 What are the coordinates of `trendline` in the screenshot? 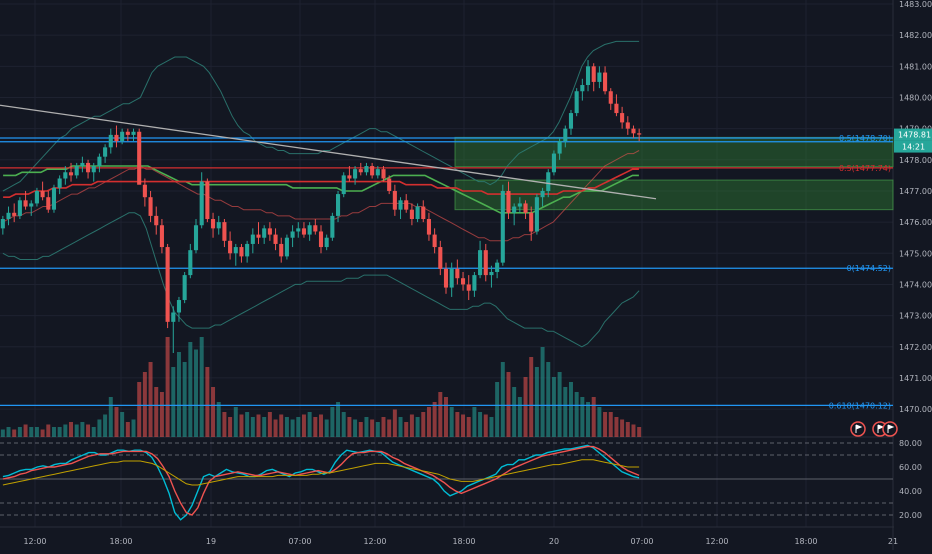 It's located at (328, 152).